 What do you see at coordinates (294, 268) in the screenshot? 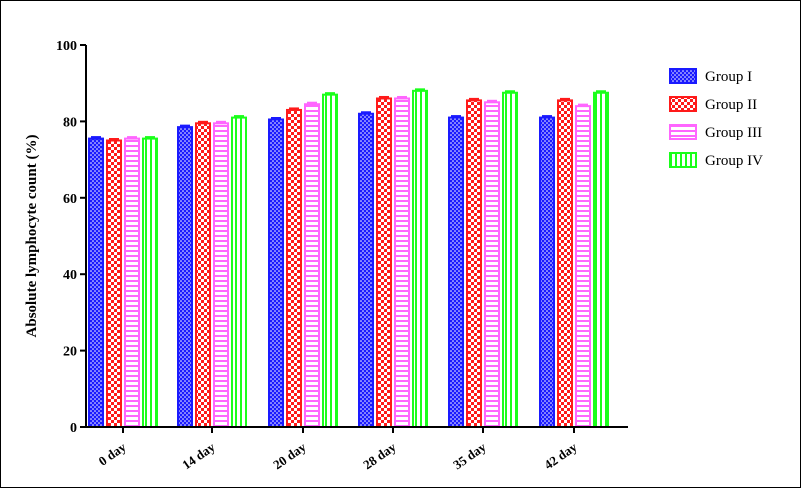
I see `bar-group-ii-20-day` at bounding box center [294, 268].